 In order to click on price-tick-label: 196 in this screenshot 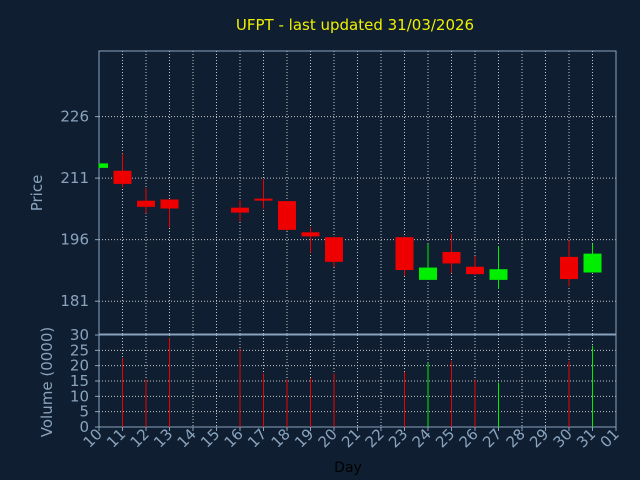, I will do `click(74, 240)`.